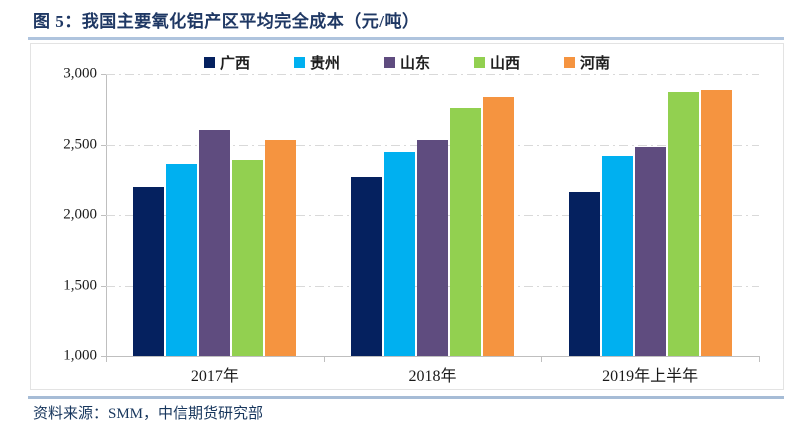 The height and width of the screenshot is (433, 812). I want to click on bar-河南-2017年, so click(281, 248).